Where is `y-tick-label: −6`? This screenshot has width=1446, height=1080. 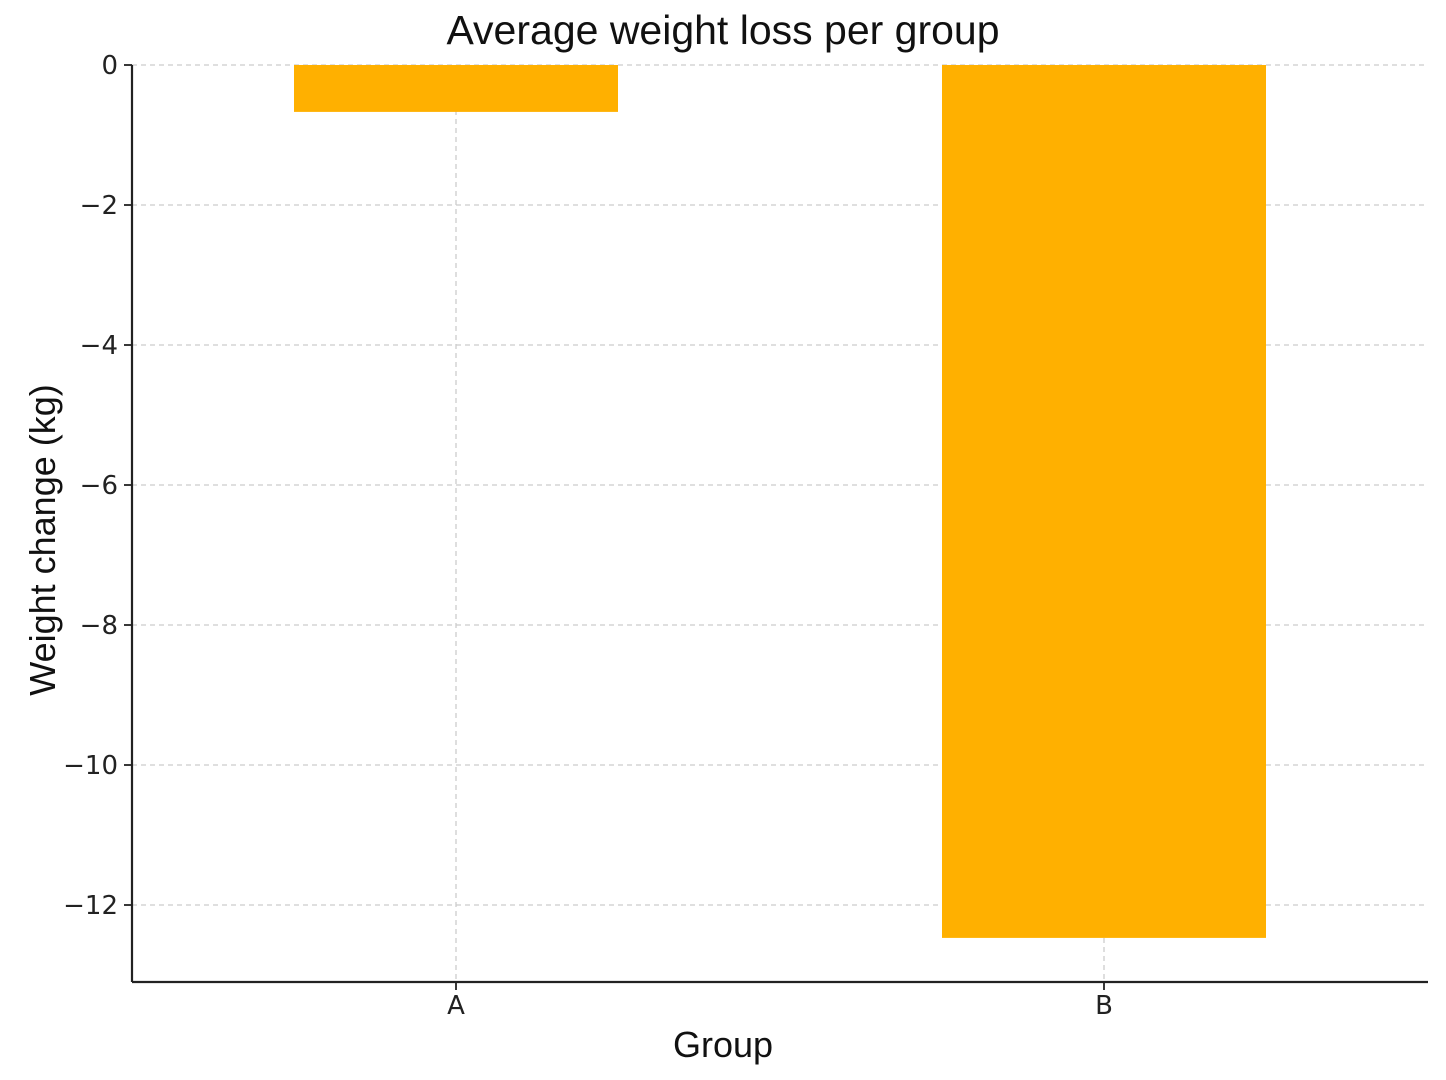
y-tick-label: −6 is located at coordinates (99, 486).